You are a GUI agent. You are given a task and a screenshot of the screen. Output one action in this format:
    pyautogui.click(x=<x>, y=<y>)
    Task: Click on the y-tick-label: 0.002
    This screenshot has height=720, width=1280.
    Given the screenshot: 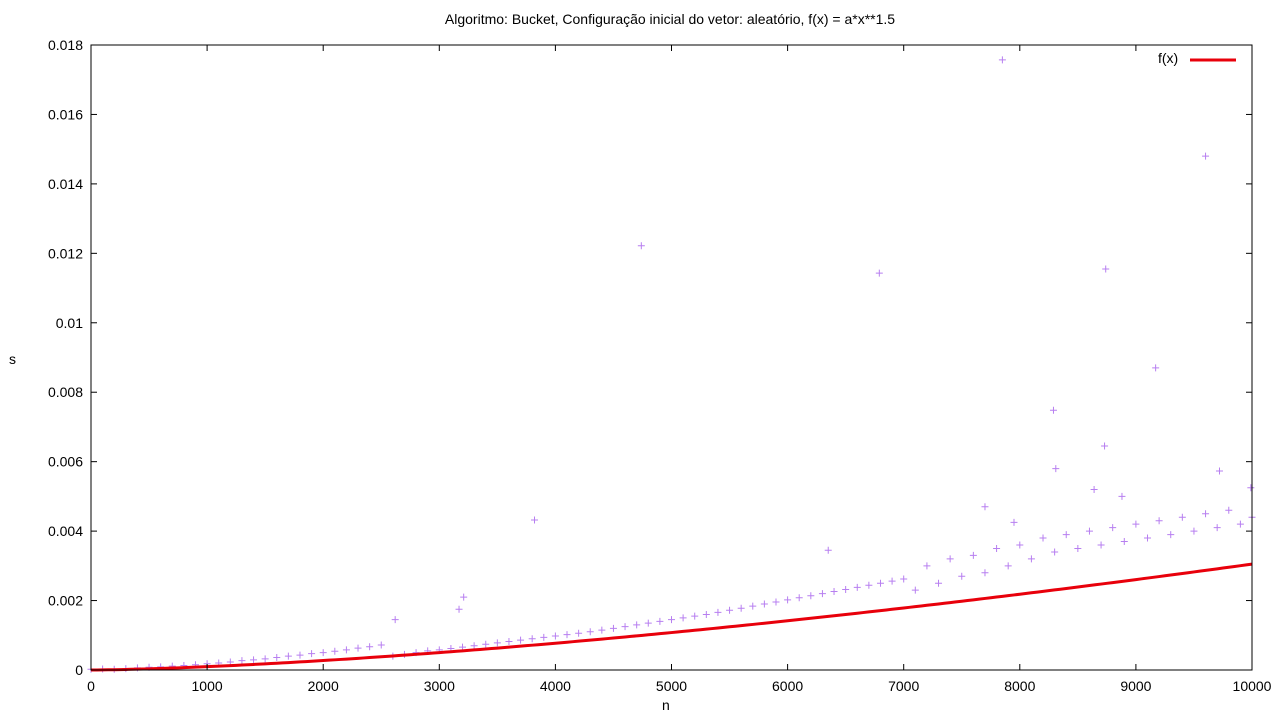 What is the action you would take?
    pyautogui.click(x=65, y=601)
    